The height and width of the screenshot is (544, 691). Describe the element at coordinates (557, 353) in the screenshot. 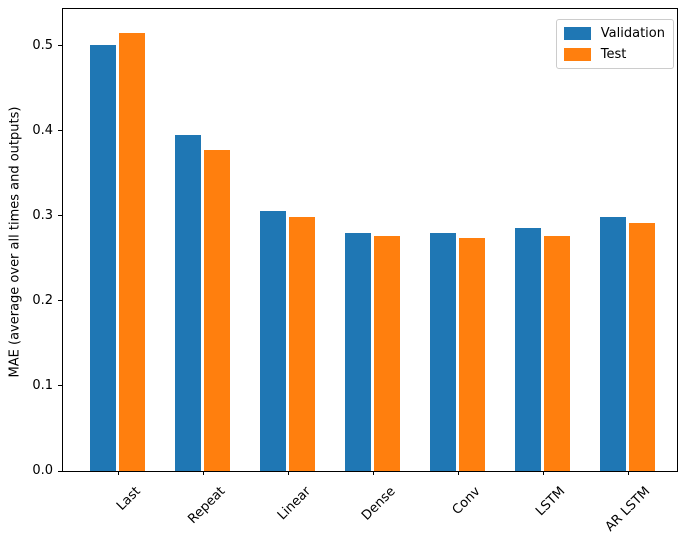

I see `bar-test-lstm` at that location.